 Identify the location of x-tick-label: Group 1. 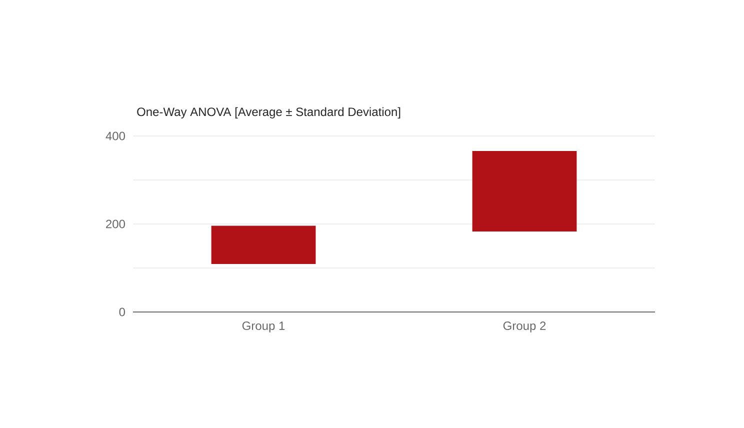
(263, 327).